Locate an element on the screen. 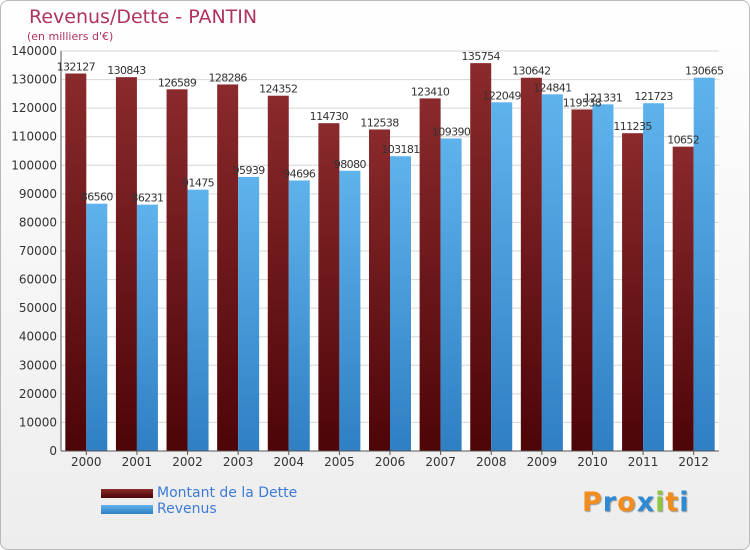 This screenshot has width=750, height=550. data-label-revenus: 91475 is located at coordinates (198, 183).